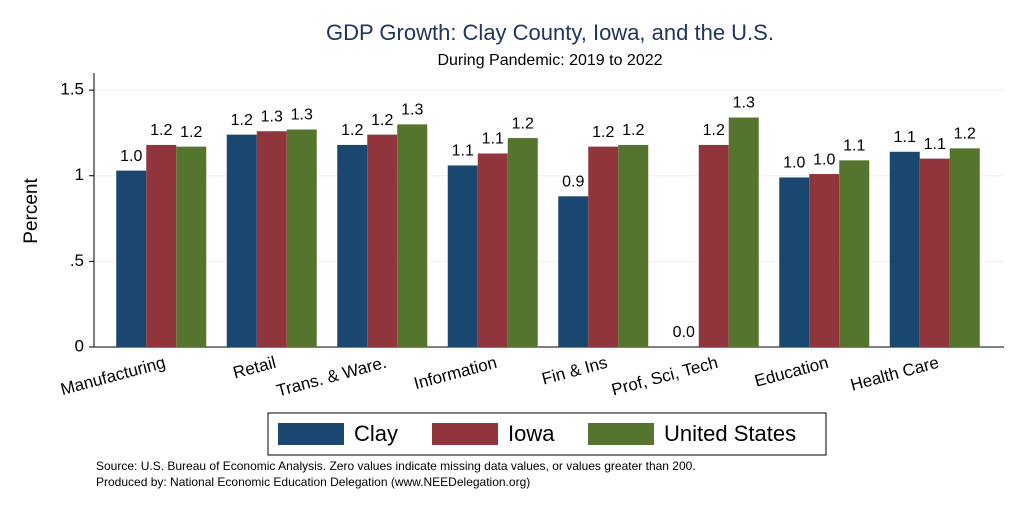 The image size is (1024, 512). What do you see at coordinates (573, 182) in the screenshot?
I see `value-label: 0.9` at bounding box center [573, 182].